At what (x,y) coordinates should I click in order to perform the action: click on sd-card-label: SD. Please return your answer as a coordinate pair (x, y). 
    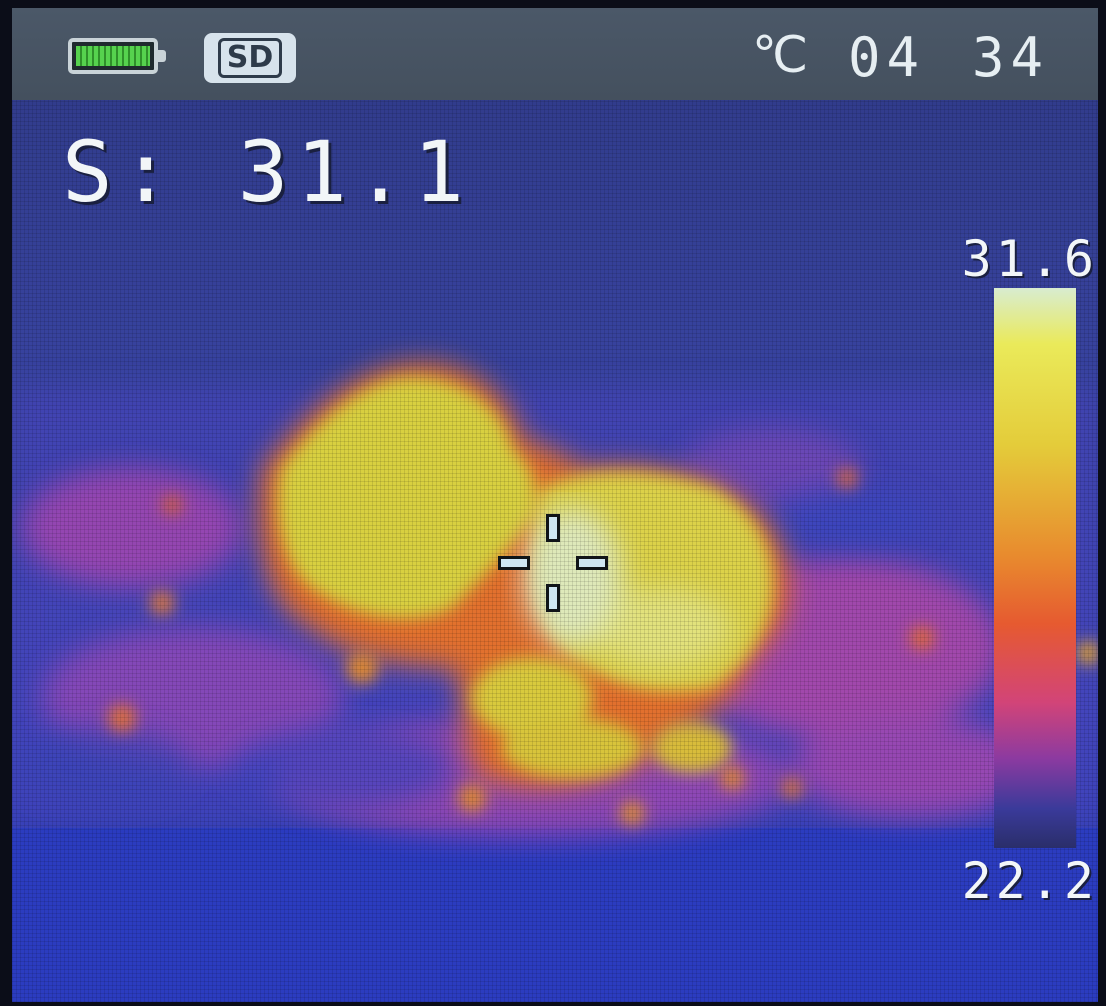
    Looking at the image, I should click on (250, 58).